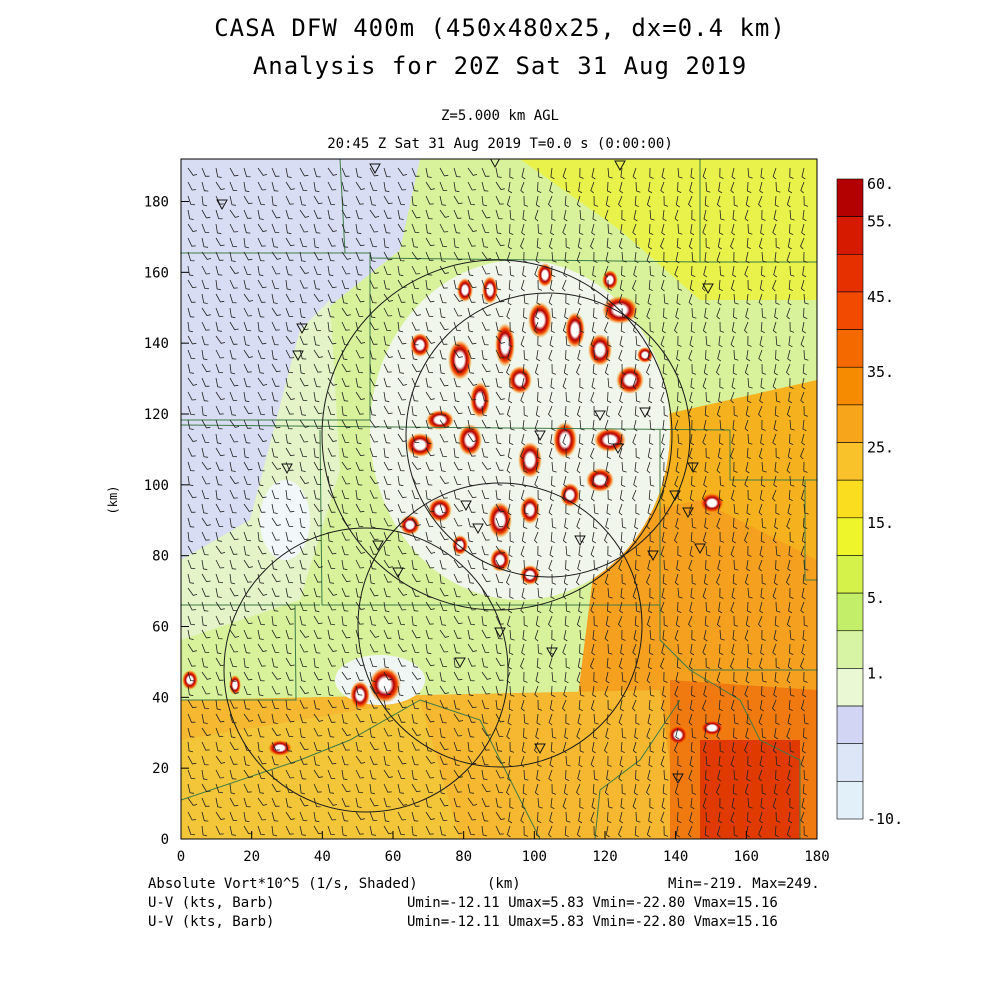 The image size is (1000, 1000). Describe the element at coordinates (211, 922) in the screenshot. I see `barb-label-2: U-V (kts, Barb)` at that location.